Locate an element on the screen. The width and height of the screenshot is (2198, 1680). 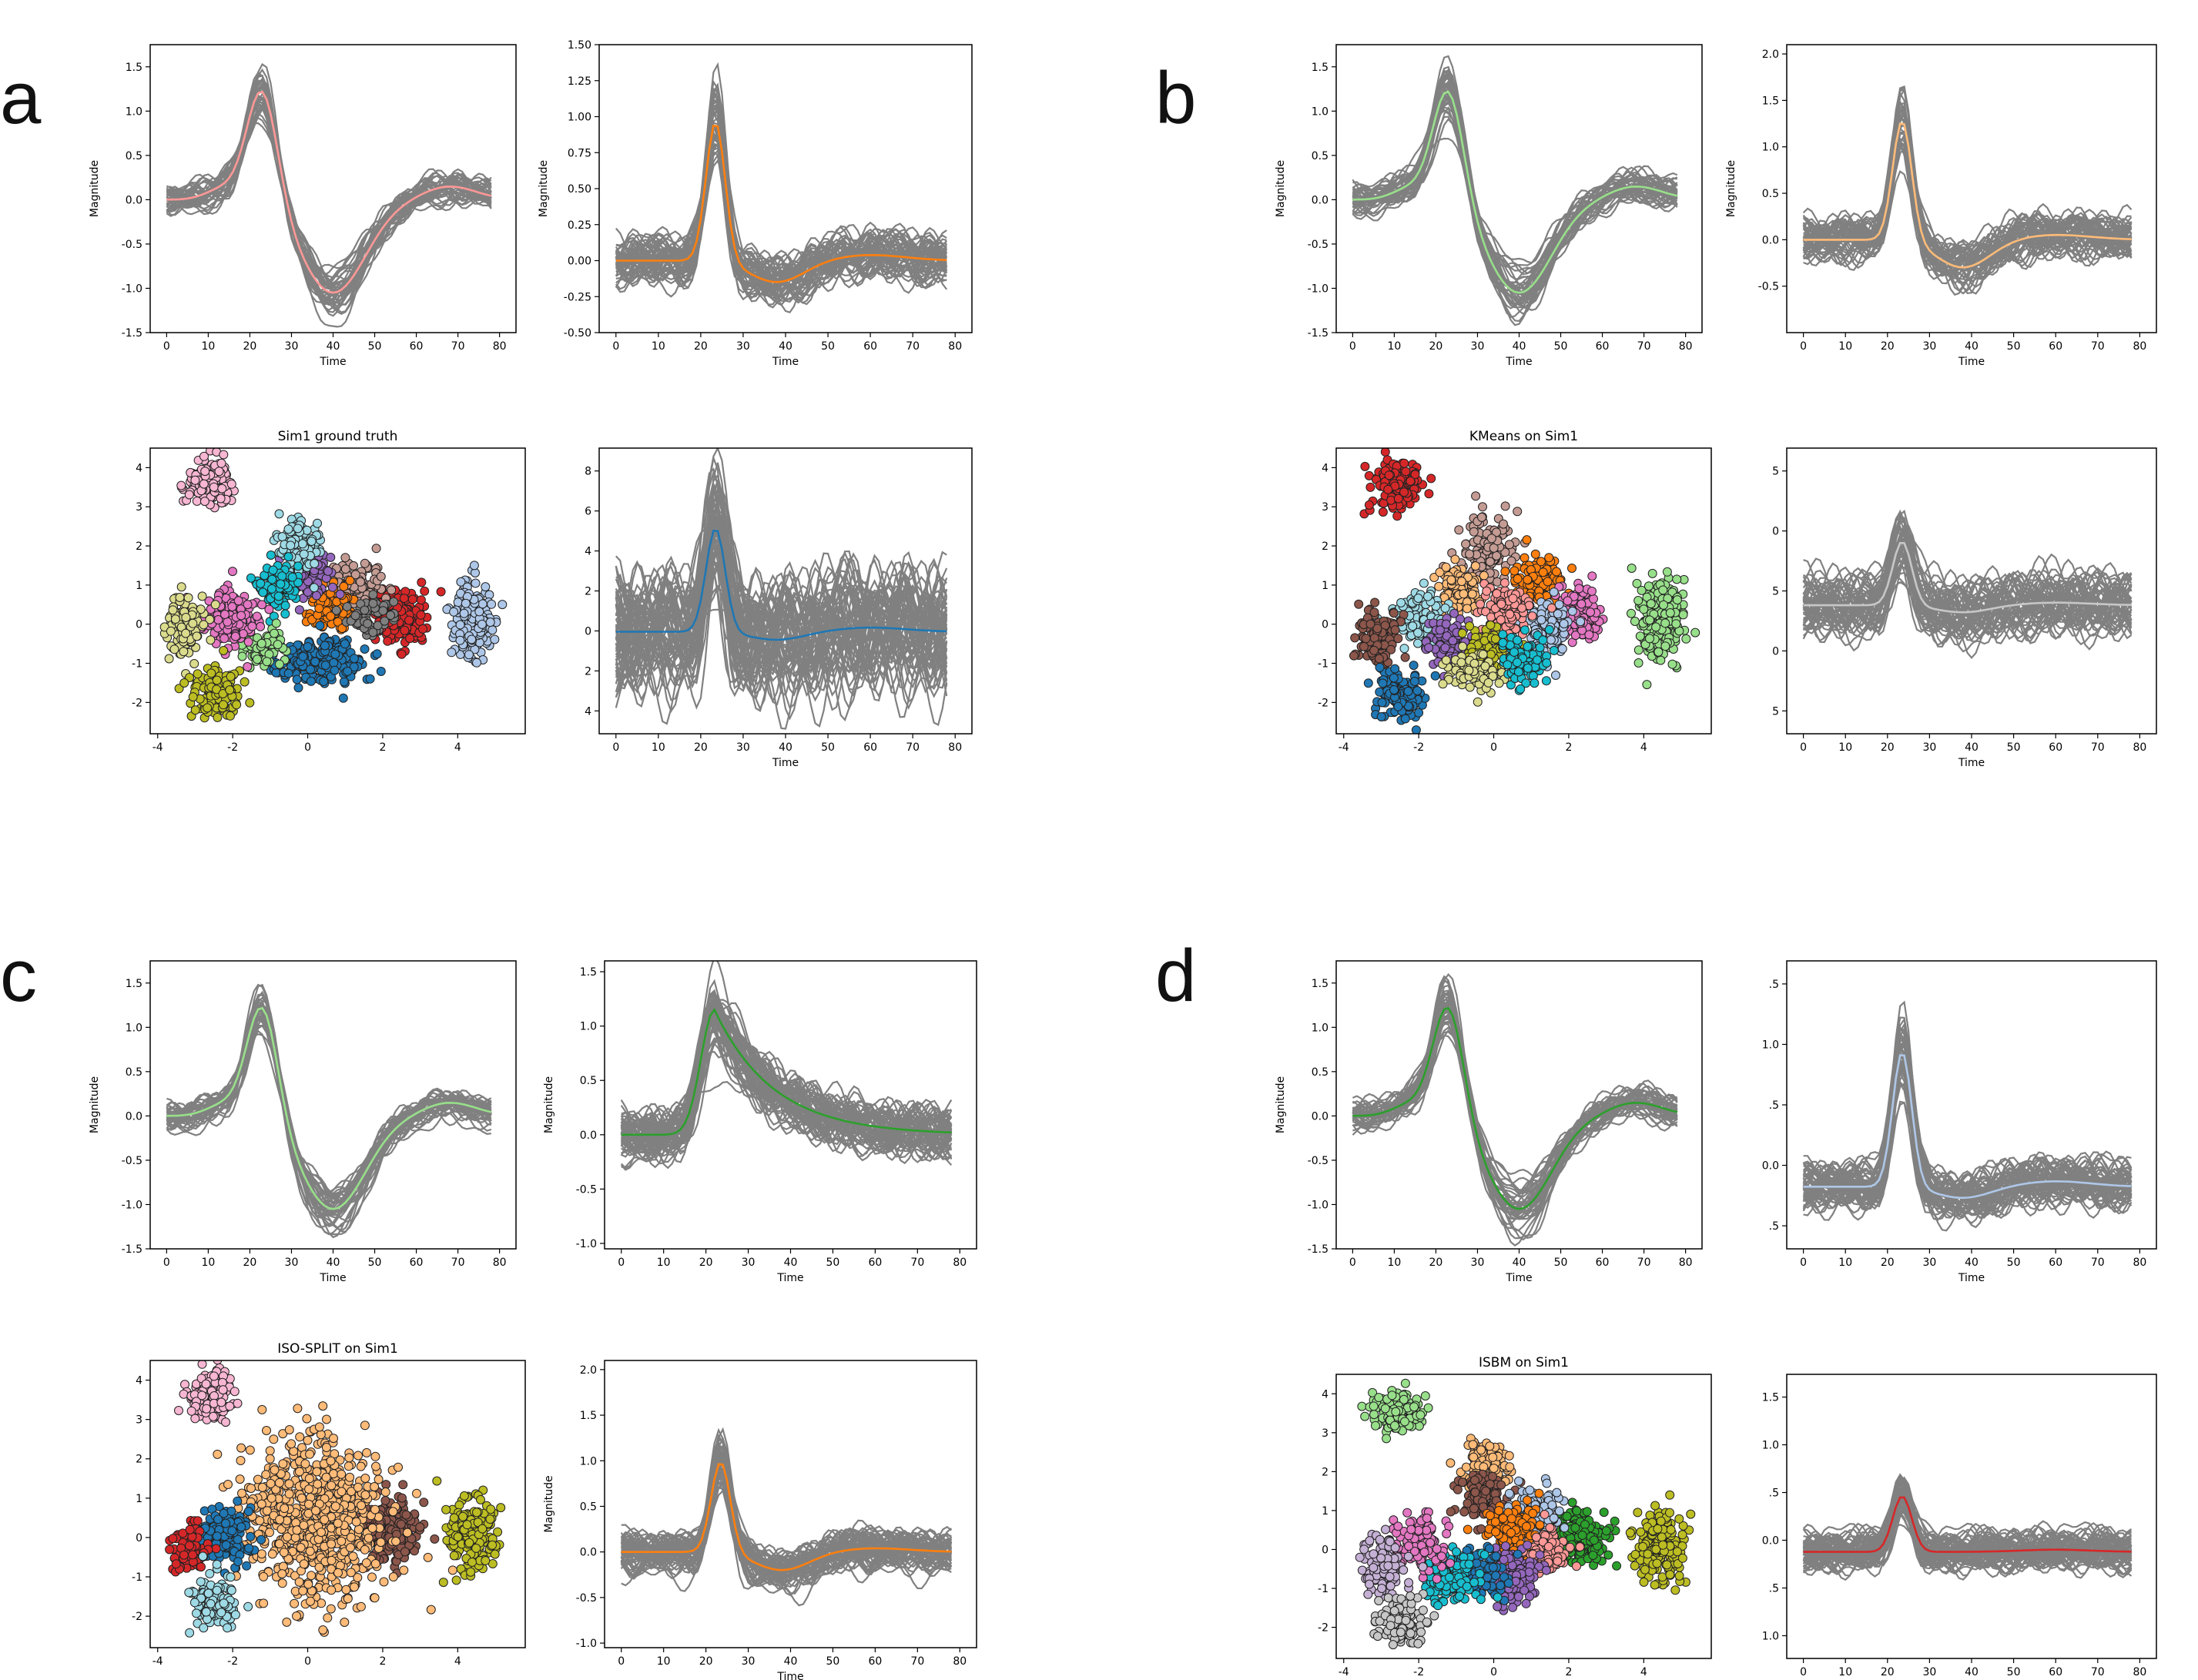
y-tick-label: 5 is located at coordinates (1775, 711).